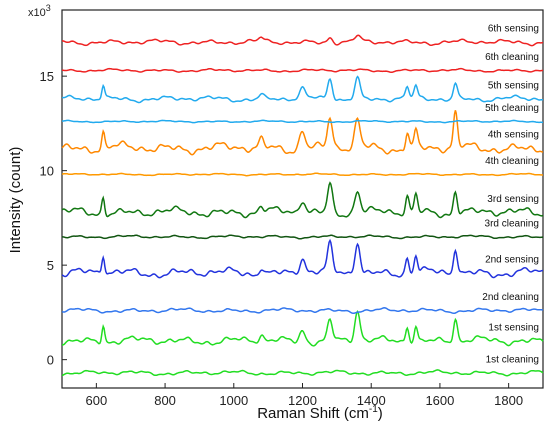 The height and width of the screenshot is (433, 550). Describe the element at coordinates (513, 29) in the screenshot. I see `series-label: 6th sensing` at that location.